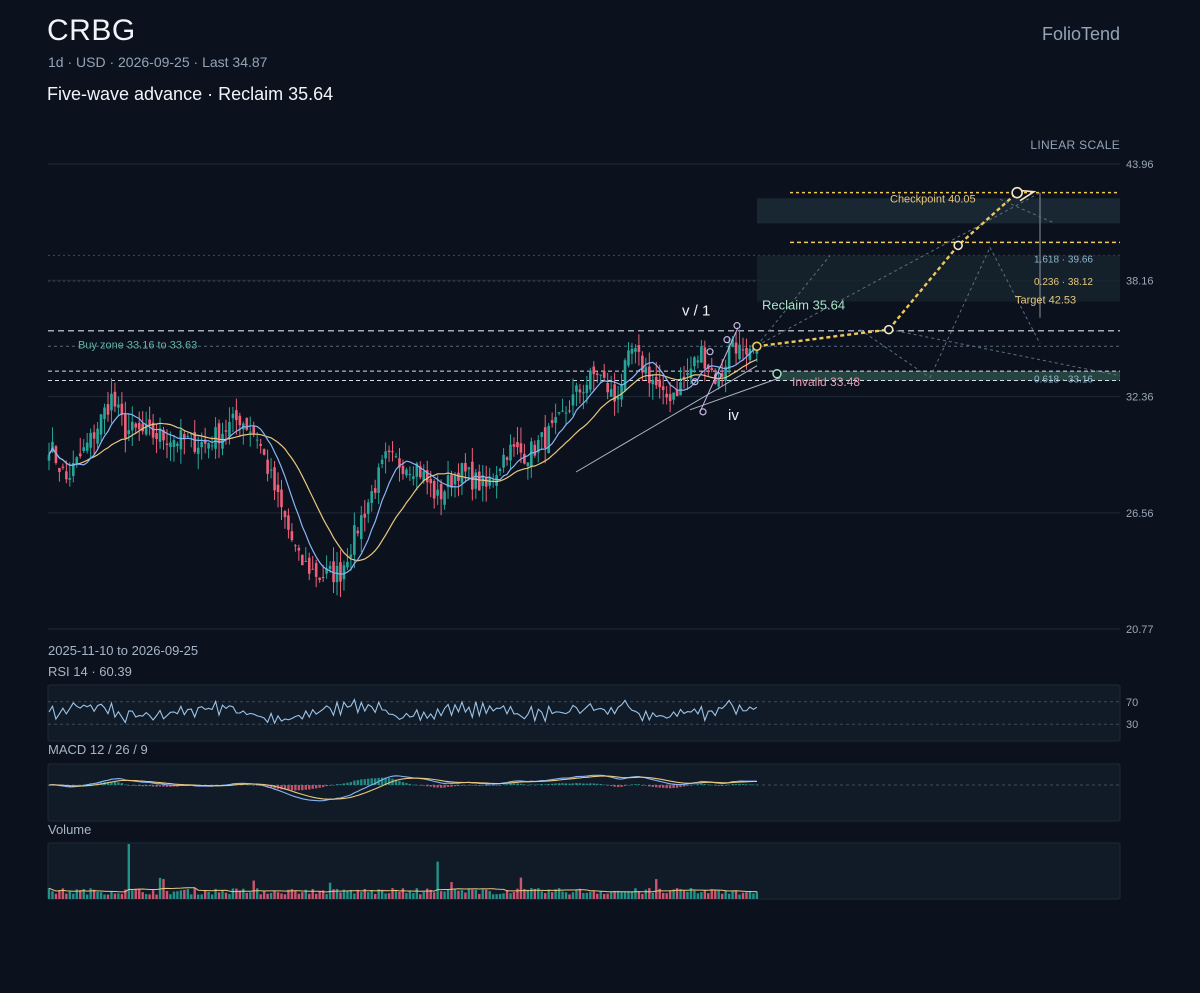  Describe the element at coordinates (1140, 398) in the screenshot. I see `y-tick-label: 32.36` at that location.